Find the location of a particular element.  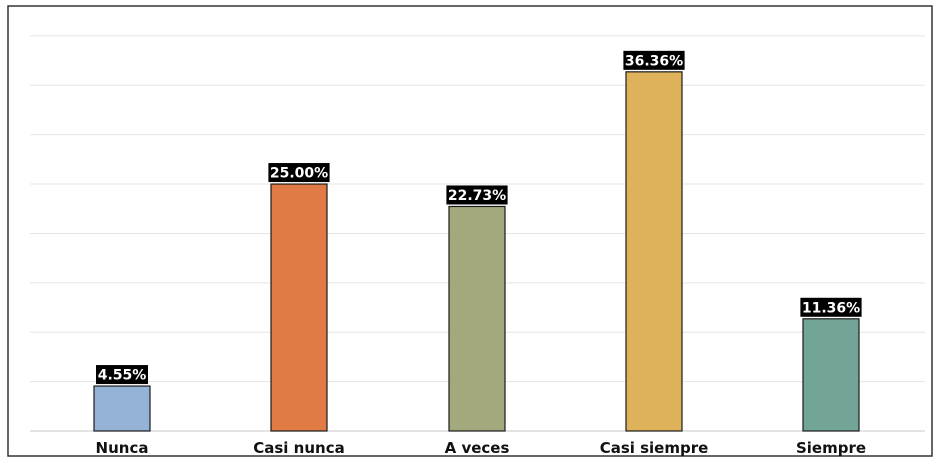

x-tick-label-0: Nunca is located at coordinates (122, 448).